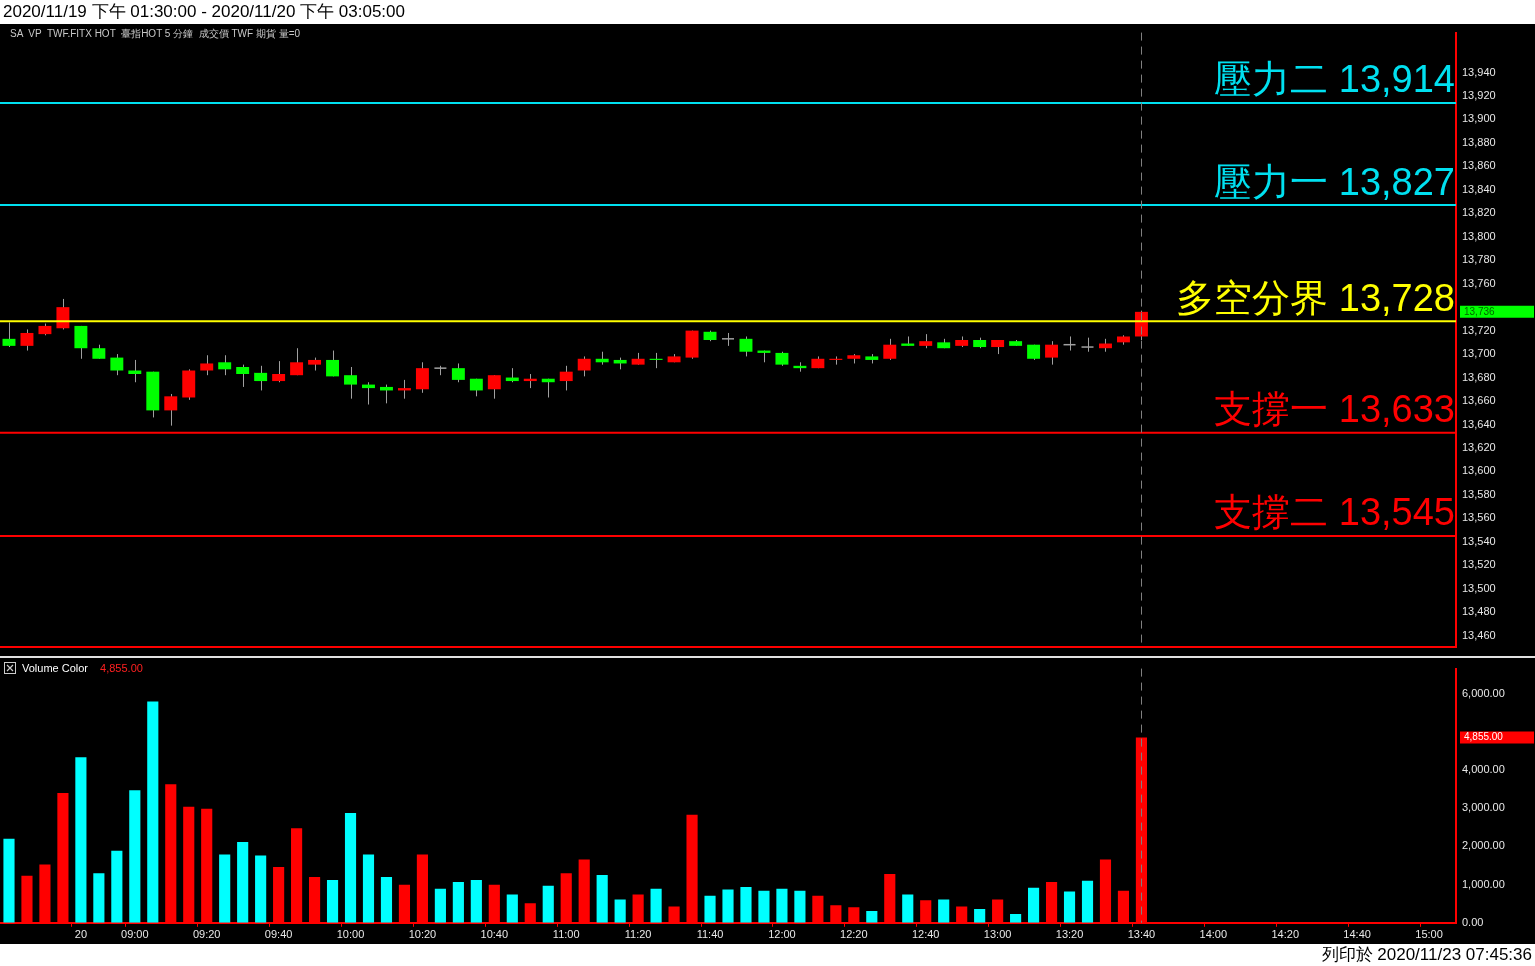 The height and width of the screenshot is (966, 1535). Describe the element at coordinates (1479, 235) in the screenshot. I see `y-tick-label: 13,800` at that location.